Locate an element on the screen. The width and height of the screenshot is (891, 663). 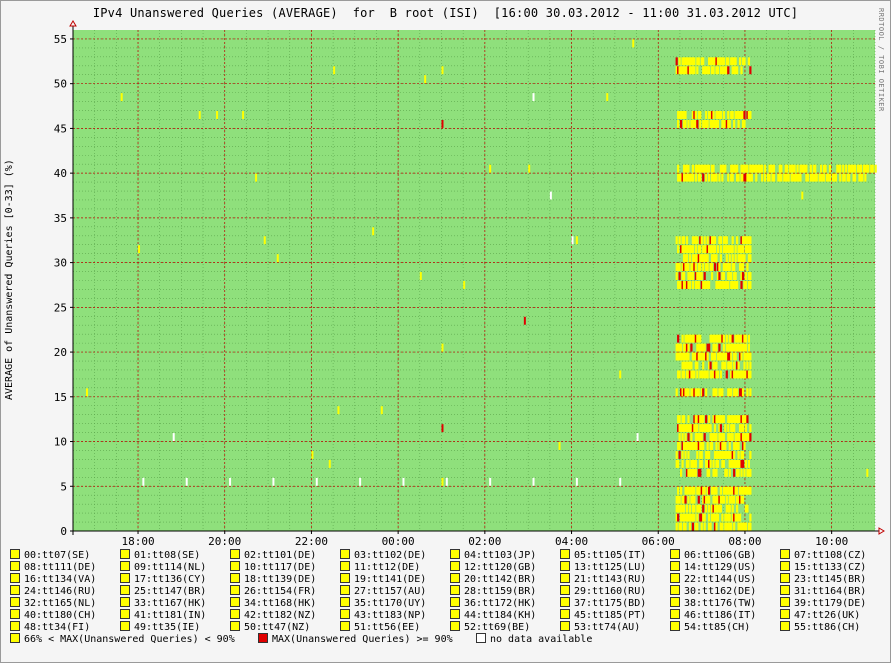
legend-label: 07:tt108(CZ) is located at coordinates (830, 555).